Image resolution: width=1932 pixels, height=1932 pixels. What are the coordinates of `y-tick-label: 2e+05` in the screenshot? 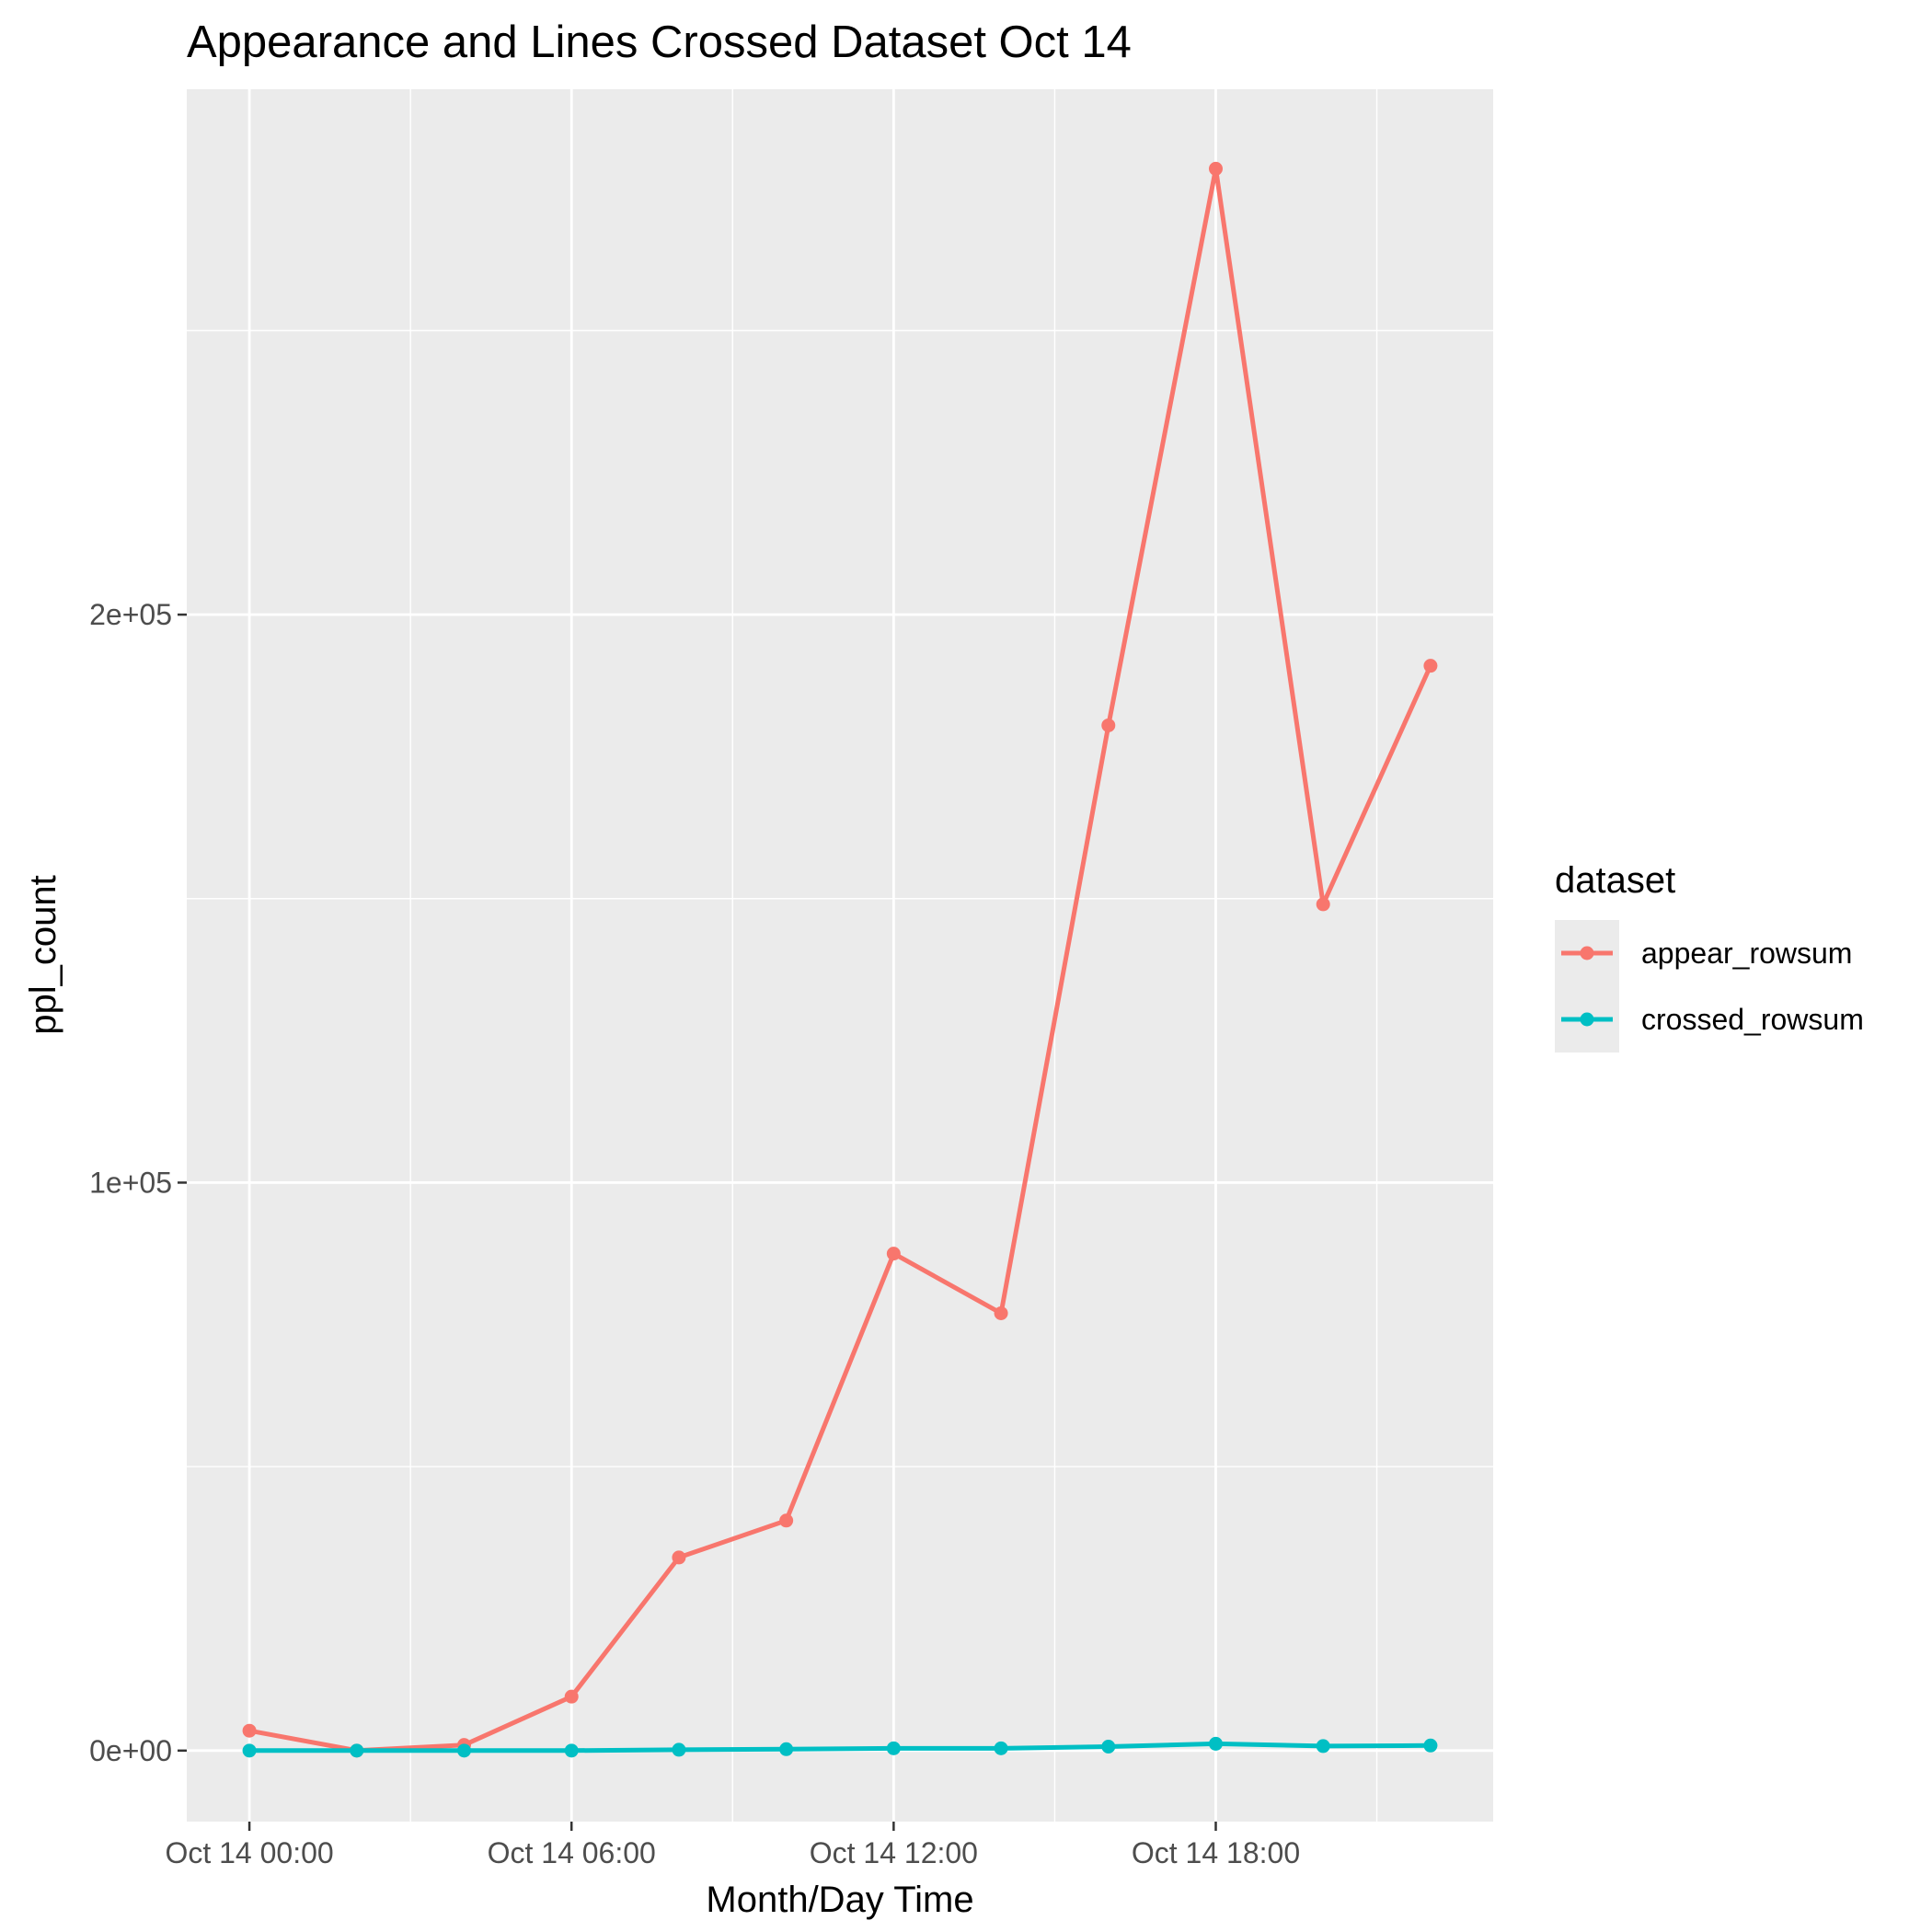 It's located at (130, 614).